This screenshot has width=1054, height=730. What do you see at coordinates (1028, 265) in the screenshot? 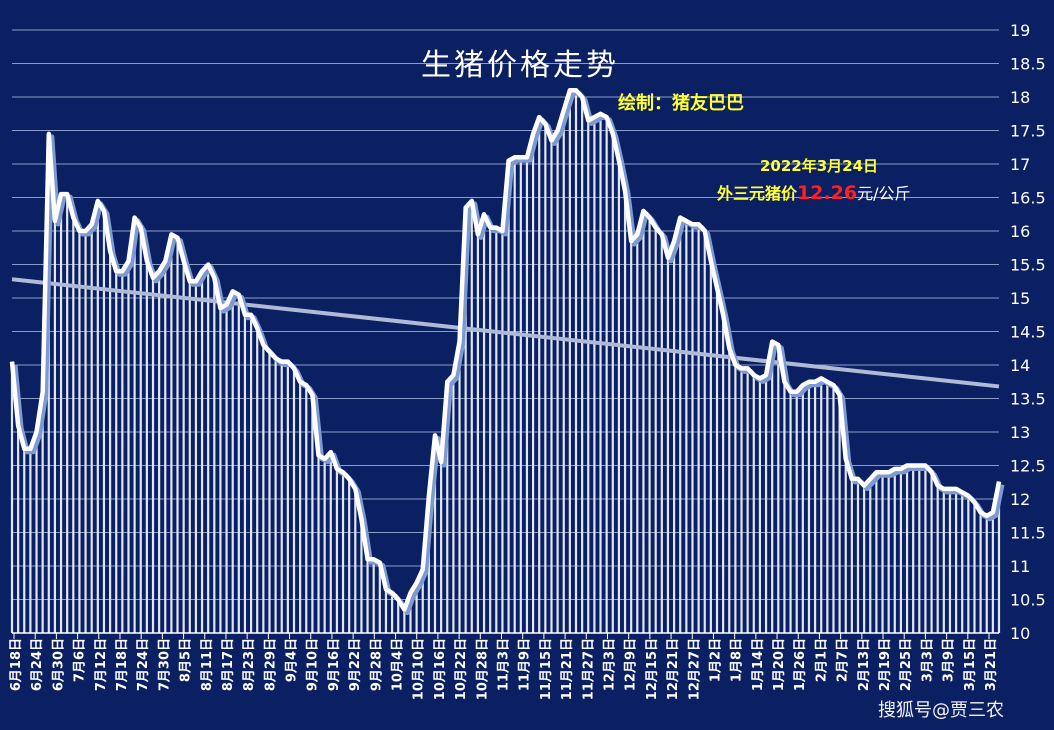
I see `y-tick-label: 15.5` at bounding box center [1028, 265].